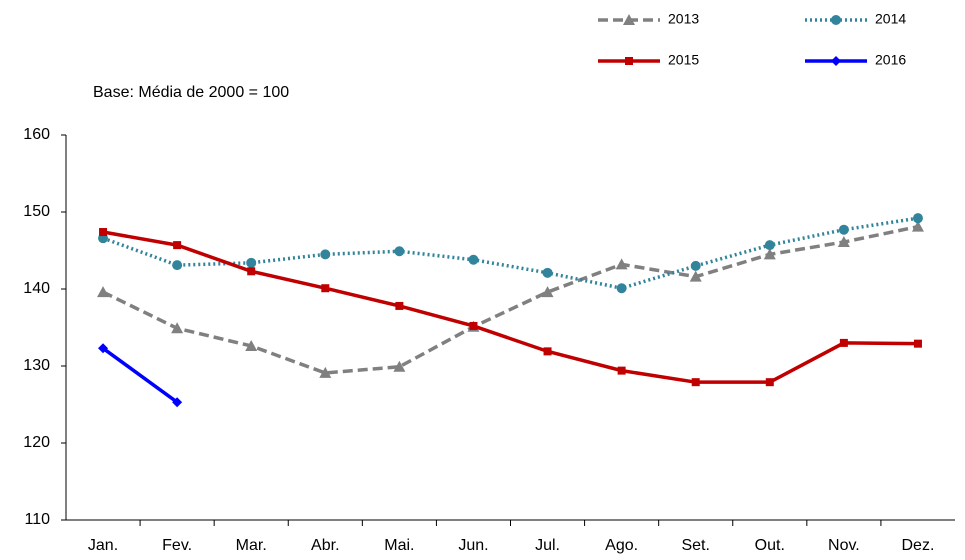  What do you see at coordinates (770, 545) in the screenshot?
I see `x-tick-label: Out.` at bounding box center [770, 545].